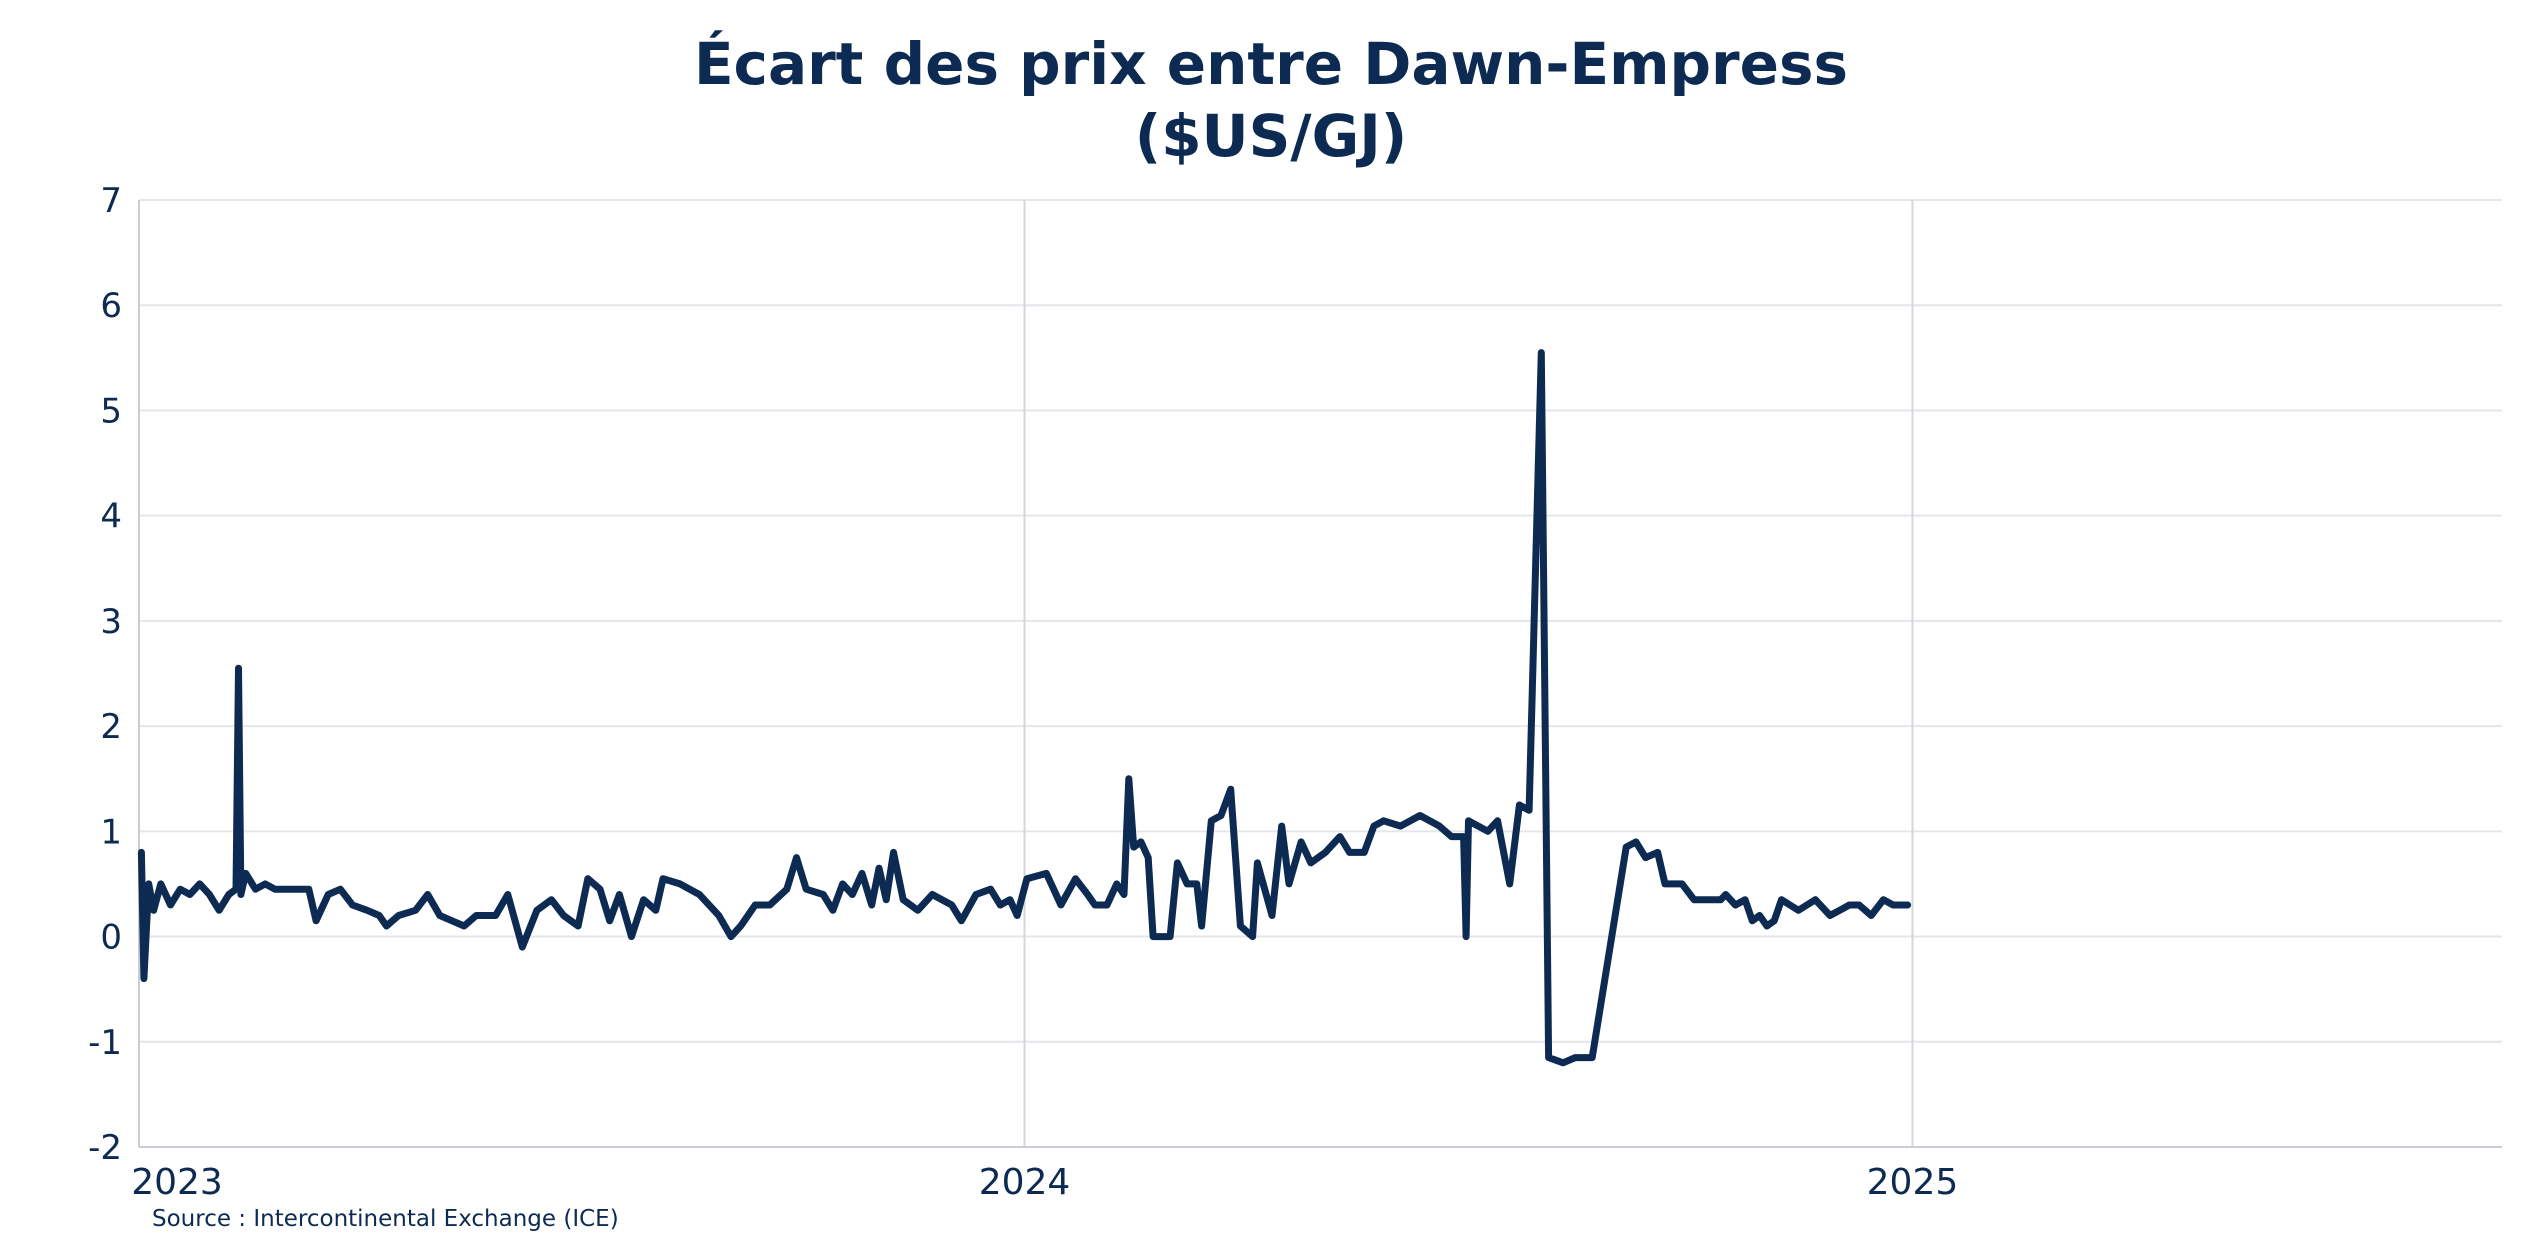 This screenshot has height=1250, width=2542. What do you see at coordinates (111, 938) in the screenshot?
I see `y-tick-label: 0` at bounding box center [111, 938].